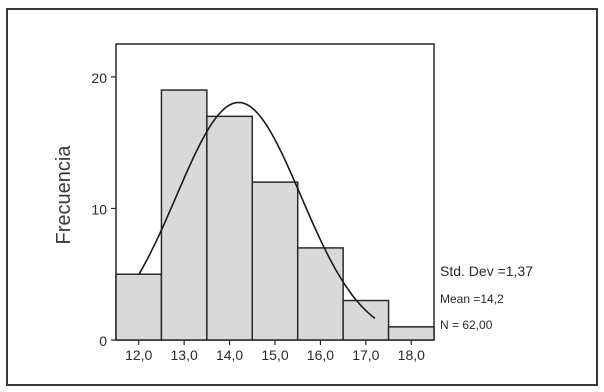  What do you see at coordinates (64, 195) in the screenshot?
I see `y-axis-label: Frecuencia` at bounding box center [64, 195].